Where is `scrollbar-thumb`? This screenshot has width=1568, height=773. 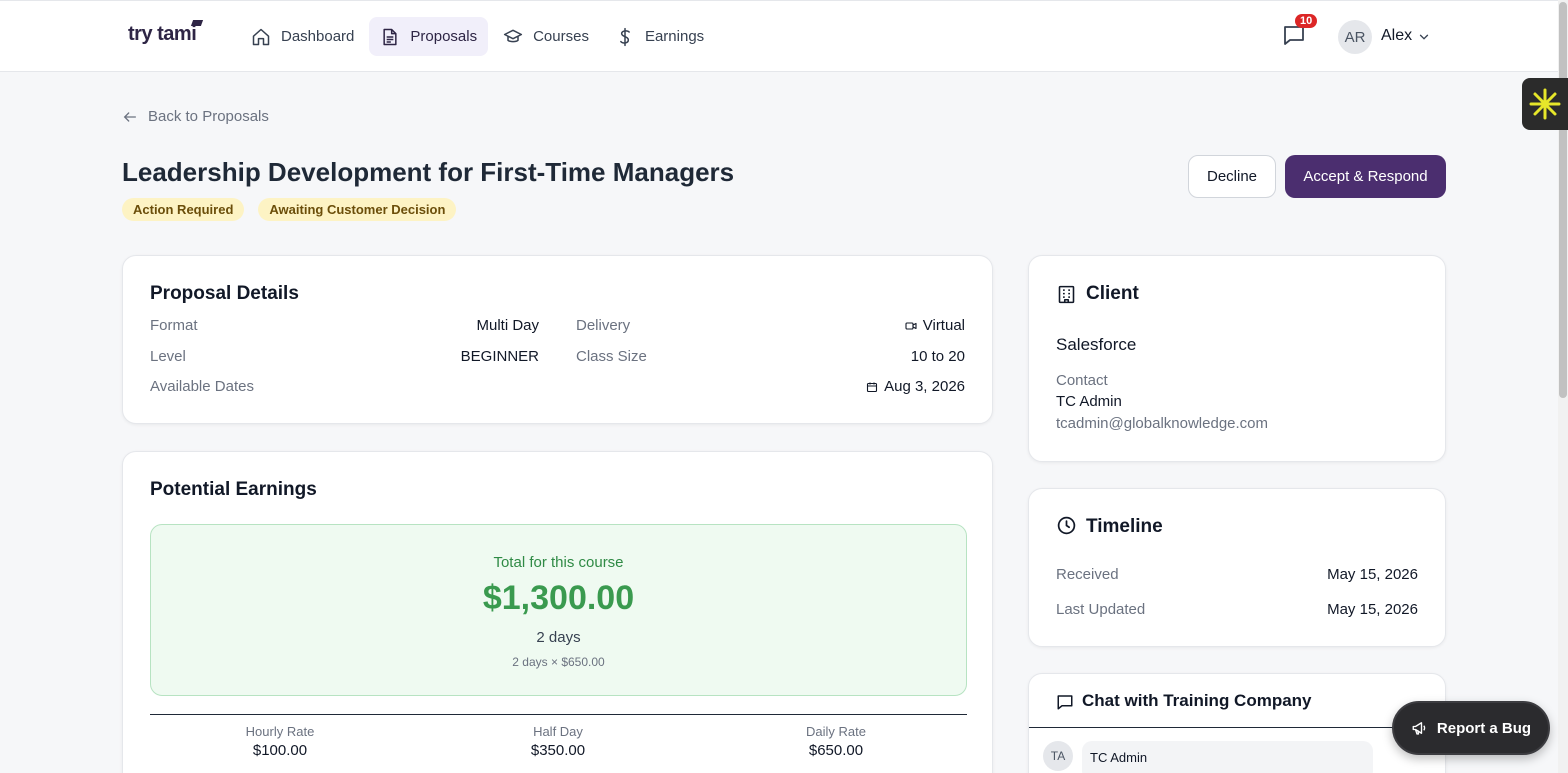
scrollbar-thumb is located at coordinates (1563, 200).